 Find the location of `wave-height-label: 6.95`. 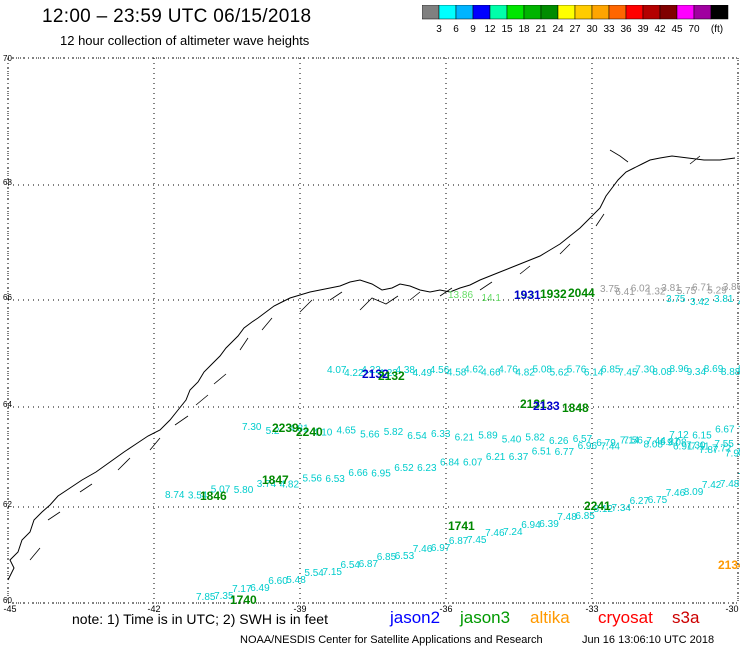

wave-height-label: 6.95 is located at coordinates (381, 474).